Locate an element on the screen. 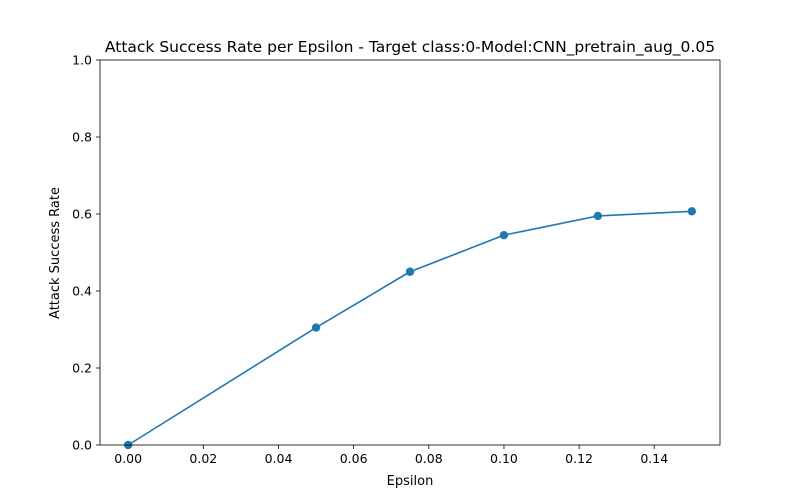 This screenshot has height=500, width=800. y-tick-label: 0.6 is located at coordinates (82, 214).